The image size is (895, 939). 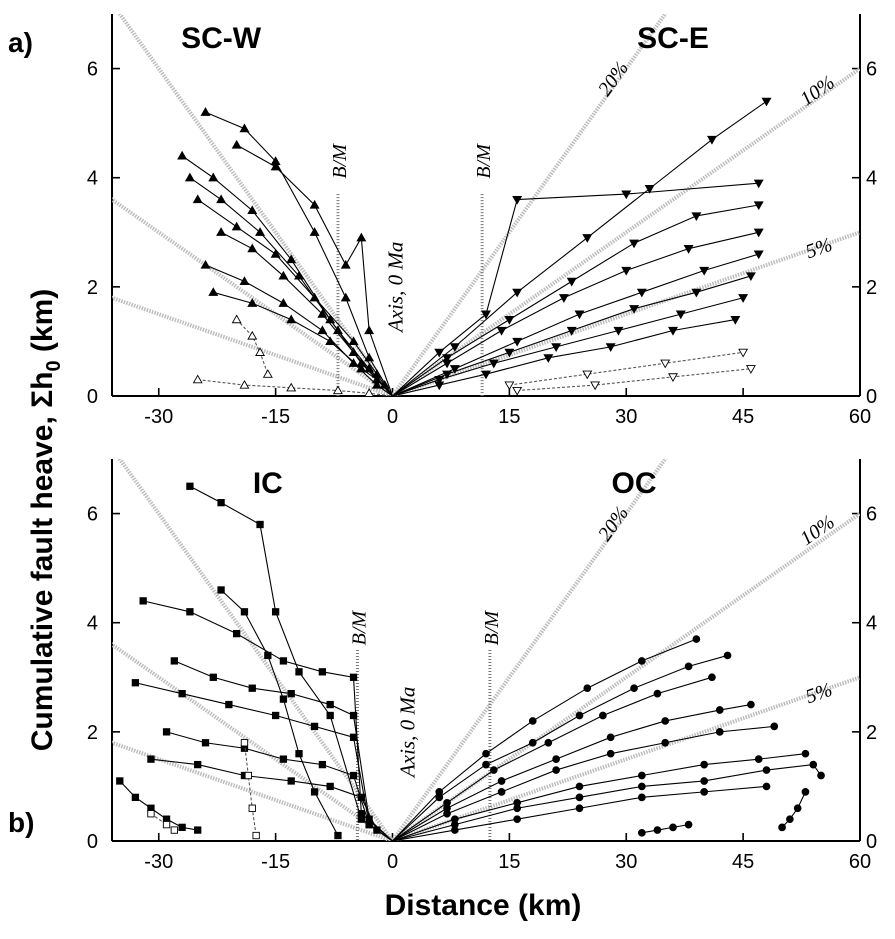 I want to click on panel-a-x-tick-label: 0, so click(x=392, y=417).